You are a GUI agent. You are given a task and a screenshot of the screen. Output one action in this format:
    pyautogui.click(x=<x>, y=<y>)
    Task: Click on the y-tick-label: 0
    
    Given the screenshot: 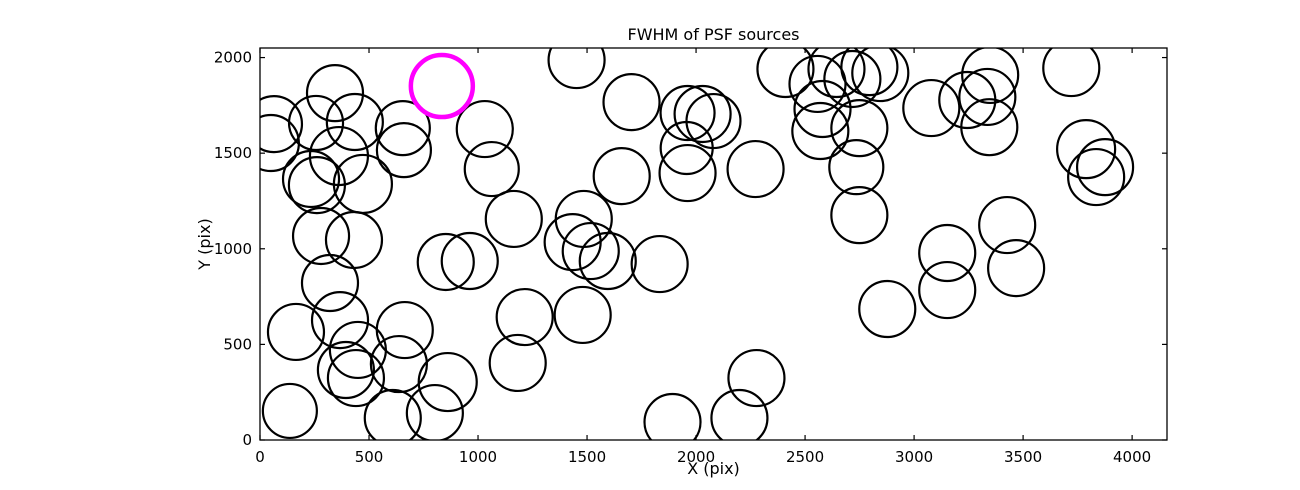 What is the action you would take?
    pyautogui.click(x=247, y=440)
    